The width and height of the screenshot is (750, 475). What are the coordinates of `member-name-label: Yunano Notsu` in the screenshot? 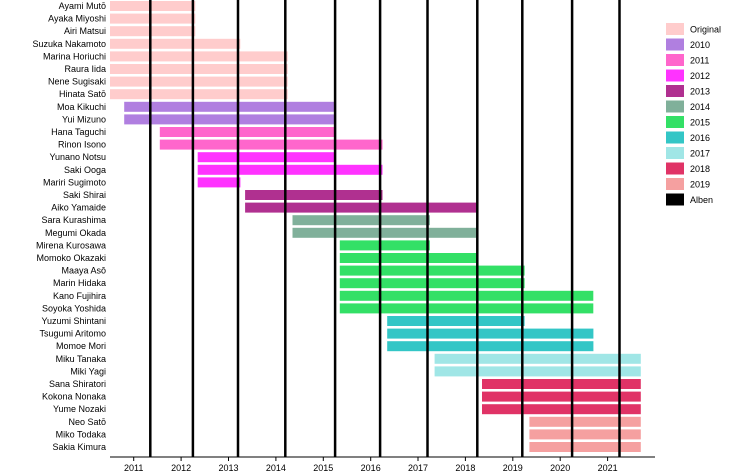 It's located at (77, 157).